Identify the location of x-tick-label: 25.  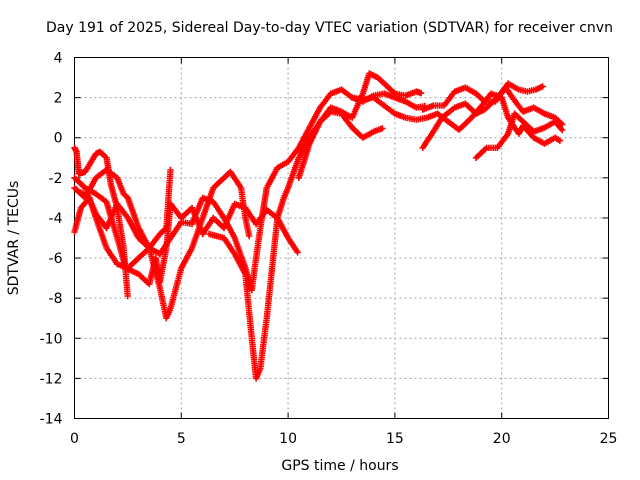
(609, 439).